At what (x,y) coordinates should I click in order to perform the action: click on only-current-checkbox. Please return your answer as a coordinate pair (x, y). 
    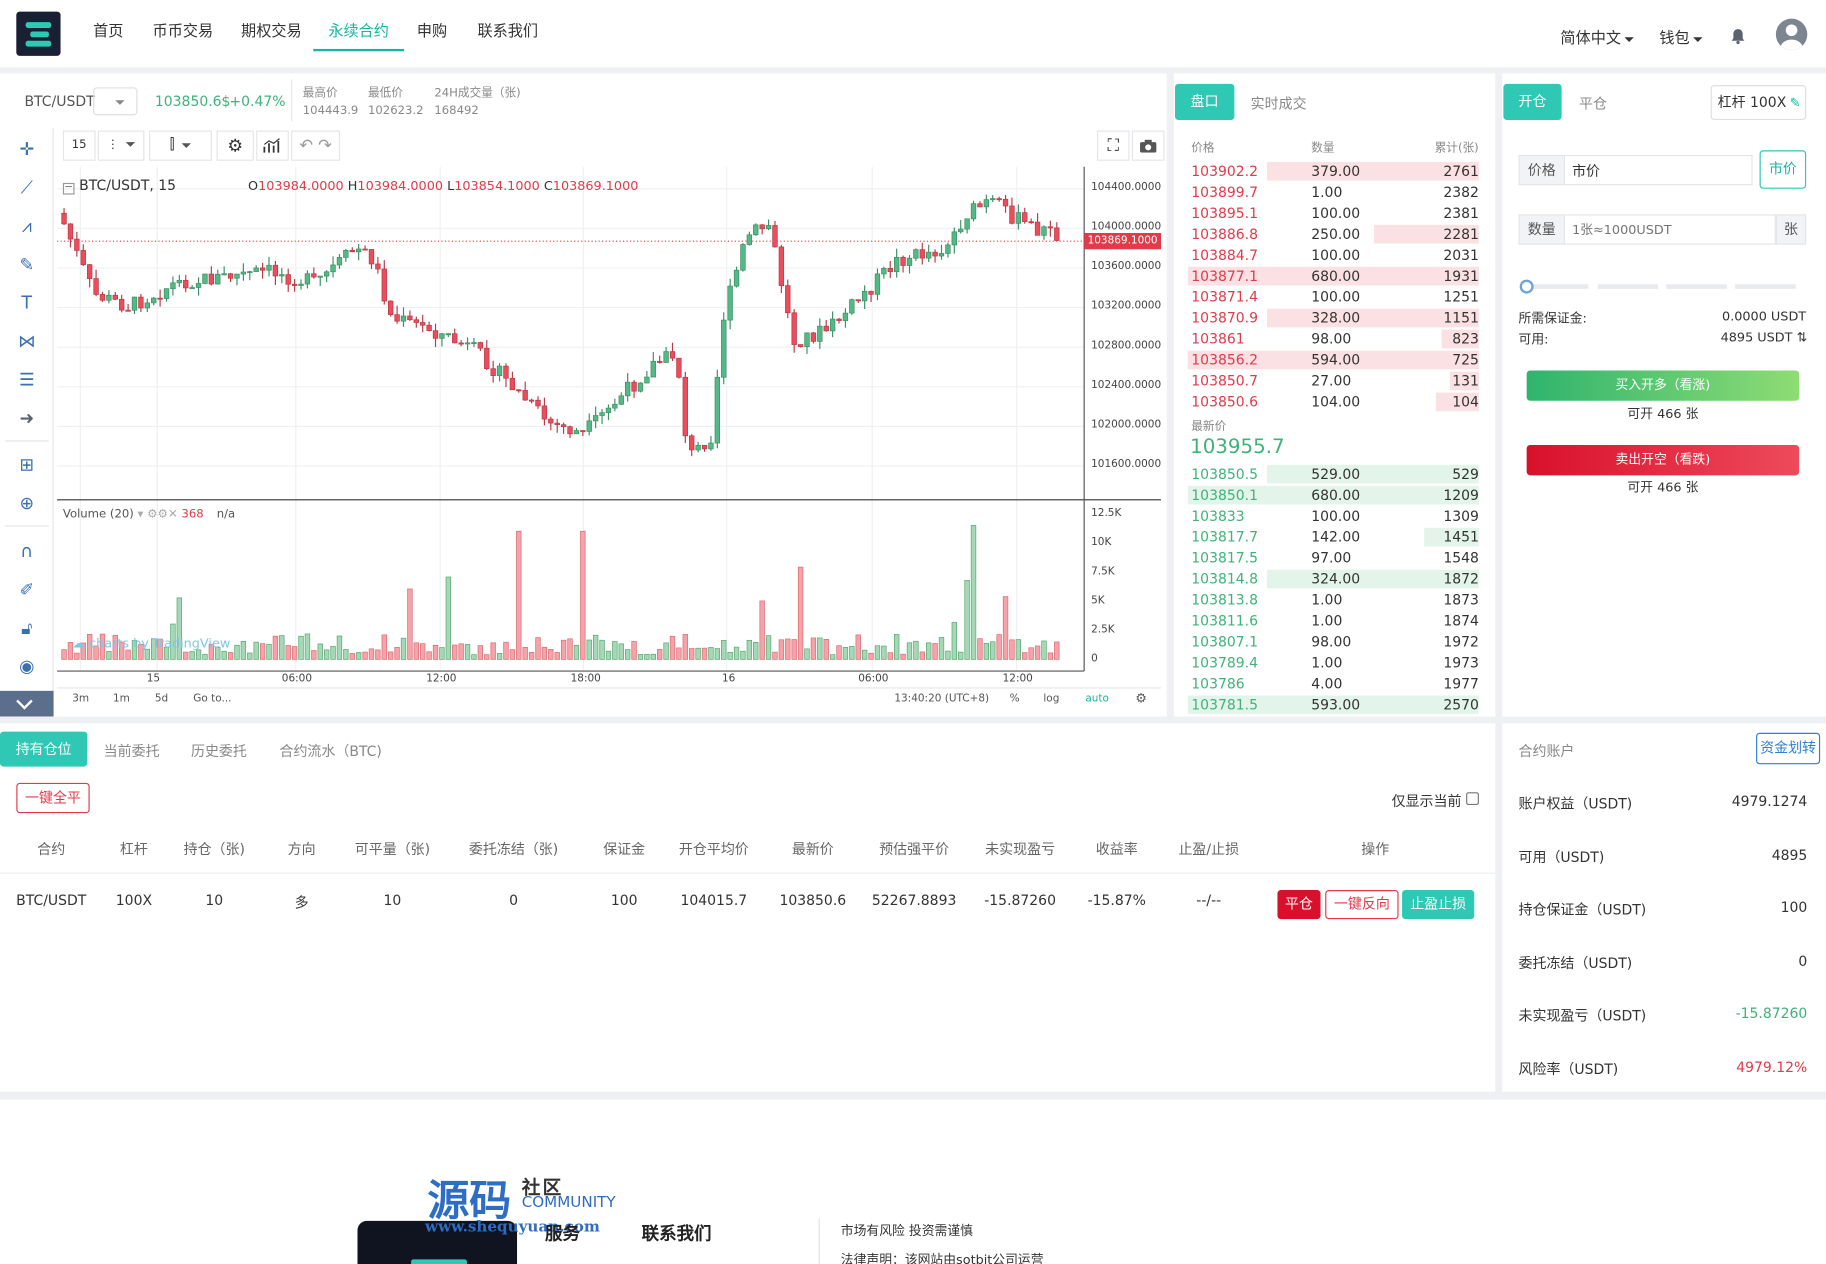
    Looking at the image, I should click on (1472, 799).